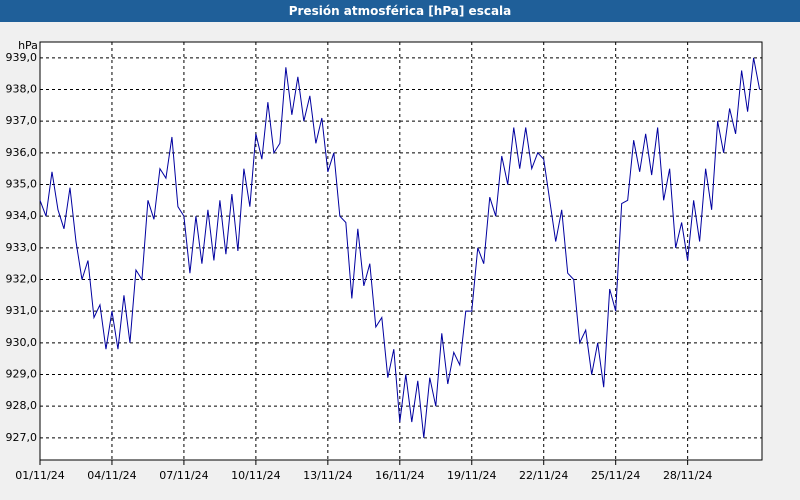 The width and height of the screenshot is (800, 500). I want to click on x-tick-label: 28/11/24, so click(687, 475).